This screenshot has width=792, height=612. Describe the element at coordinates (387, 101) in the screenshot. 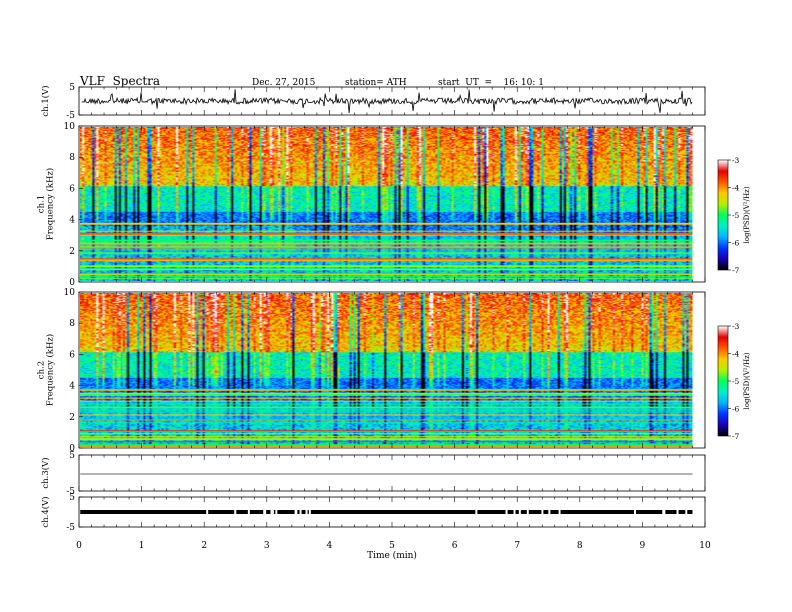

I see `ch1-waveform-trace` at that location.